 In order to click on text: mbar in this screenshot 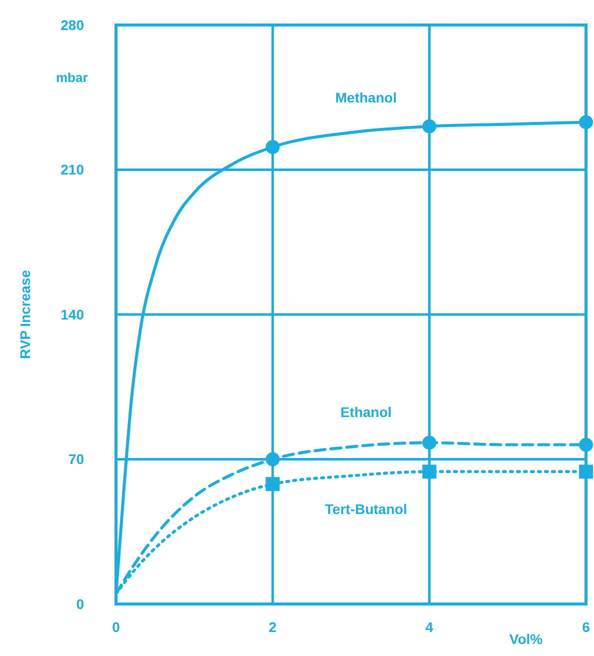, I will do `click(72, 77)`.